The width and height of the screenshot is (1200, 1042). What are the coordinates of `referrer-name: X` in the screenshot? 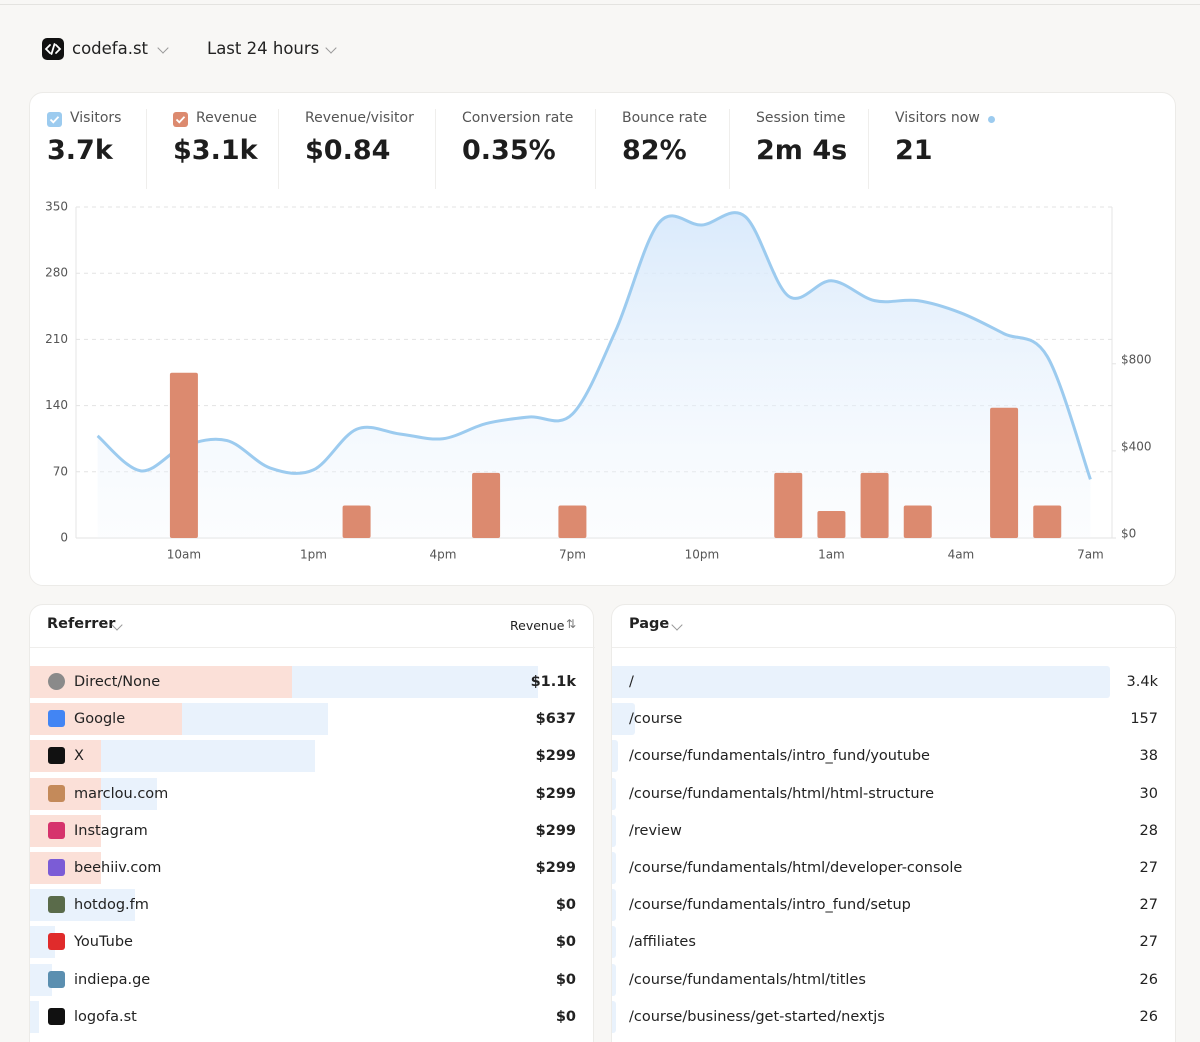 It's located at (79, 756).